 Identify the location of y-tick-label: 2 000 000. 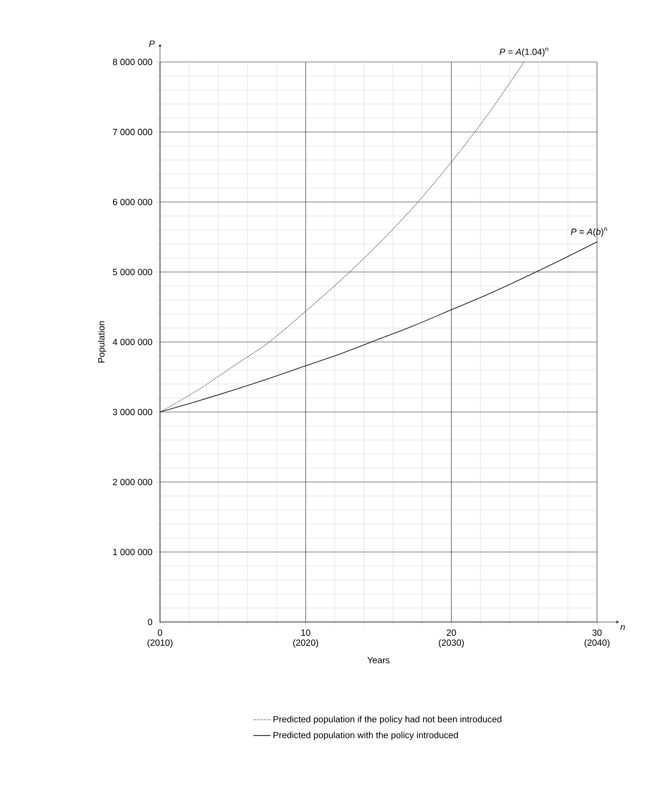
(132, 482).